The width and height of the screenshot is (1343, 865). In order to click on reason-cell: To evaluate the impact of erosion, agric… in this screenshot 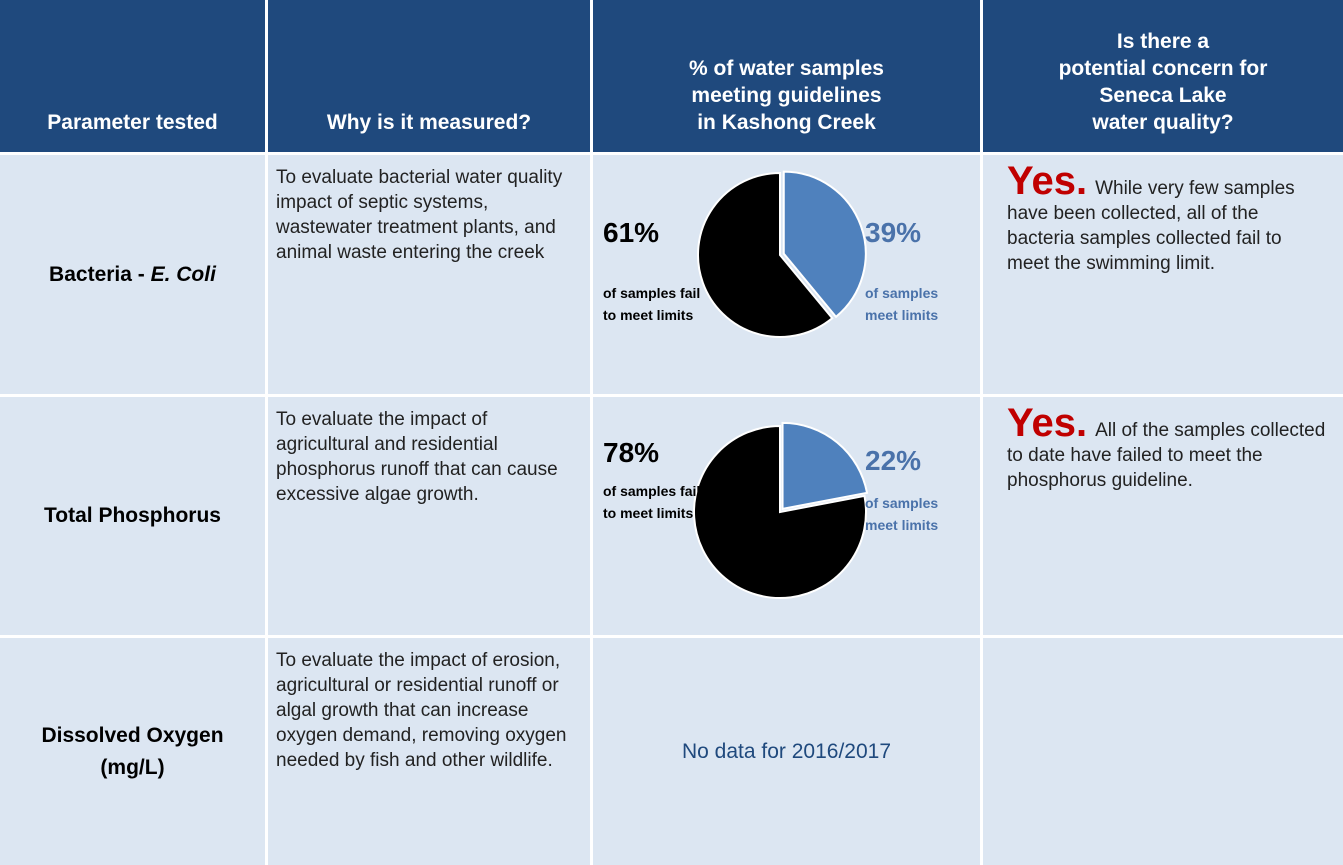, I will do `click(429, 751)`.